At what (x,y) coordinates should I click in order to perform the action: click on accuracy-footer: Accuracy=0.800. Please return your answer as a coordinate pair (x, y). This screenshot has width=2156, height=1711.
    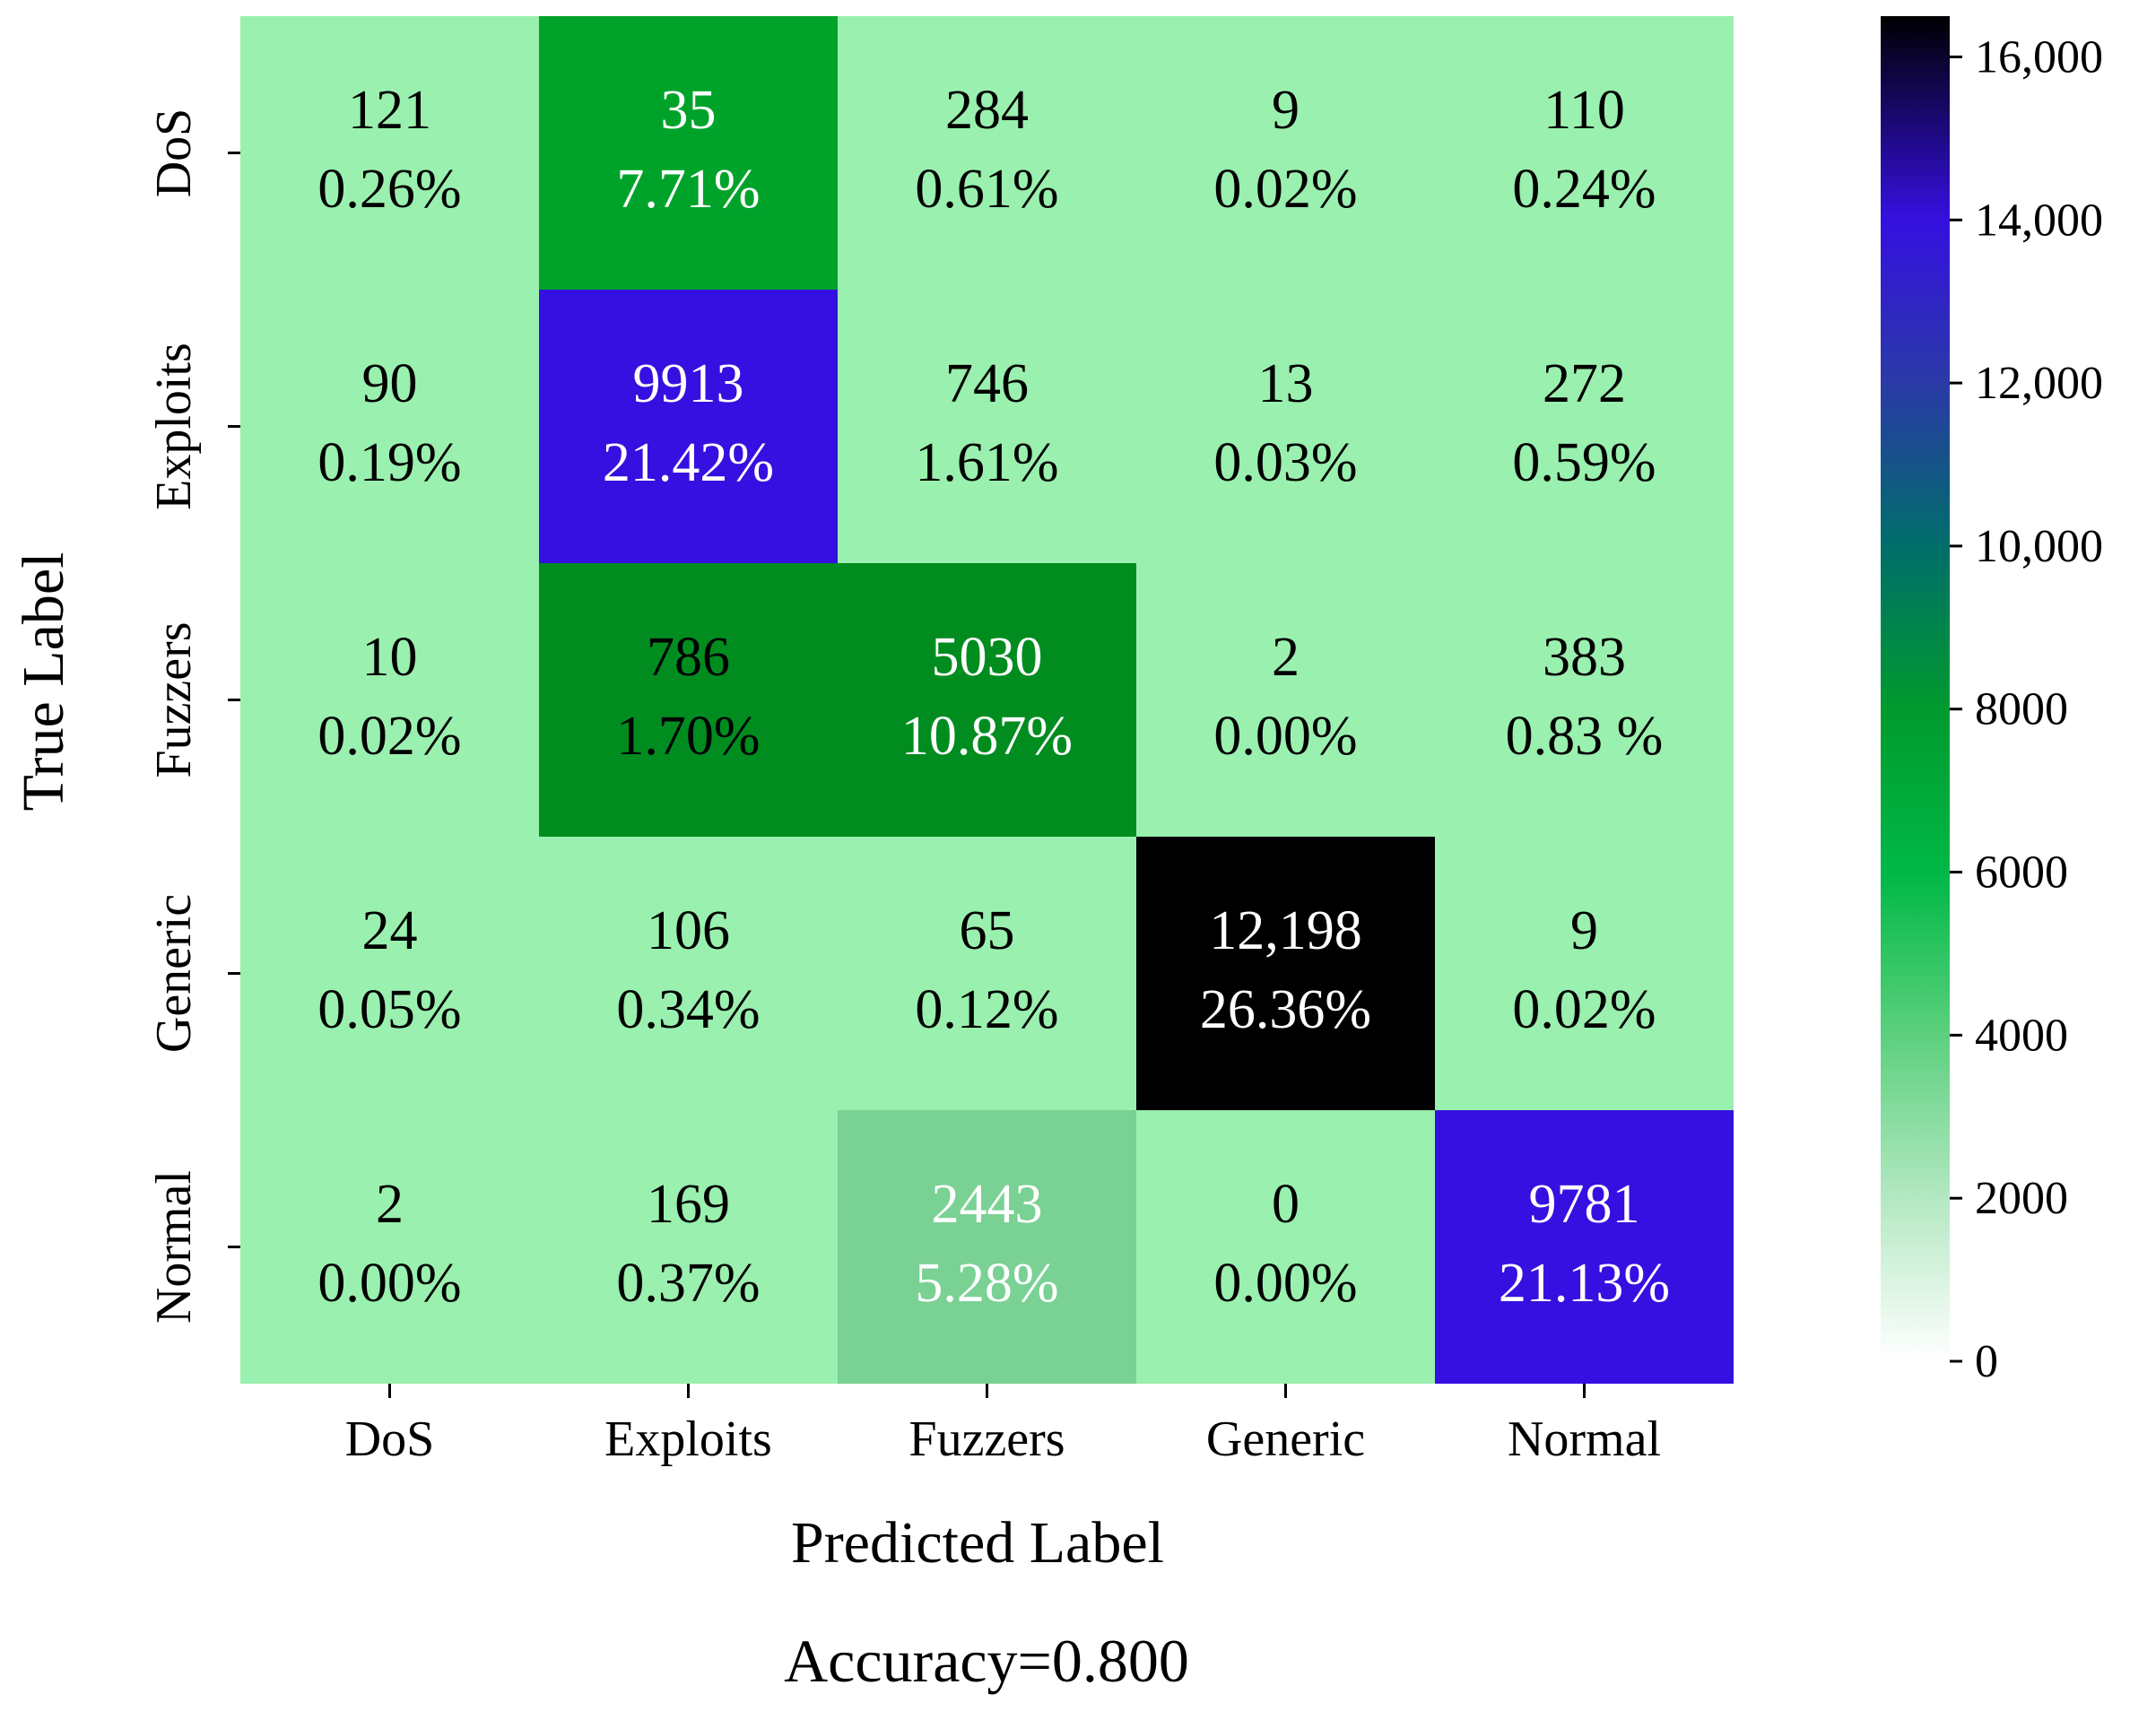
    Looking at the image, I should click on (986, 1661).